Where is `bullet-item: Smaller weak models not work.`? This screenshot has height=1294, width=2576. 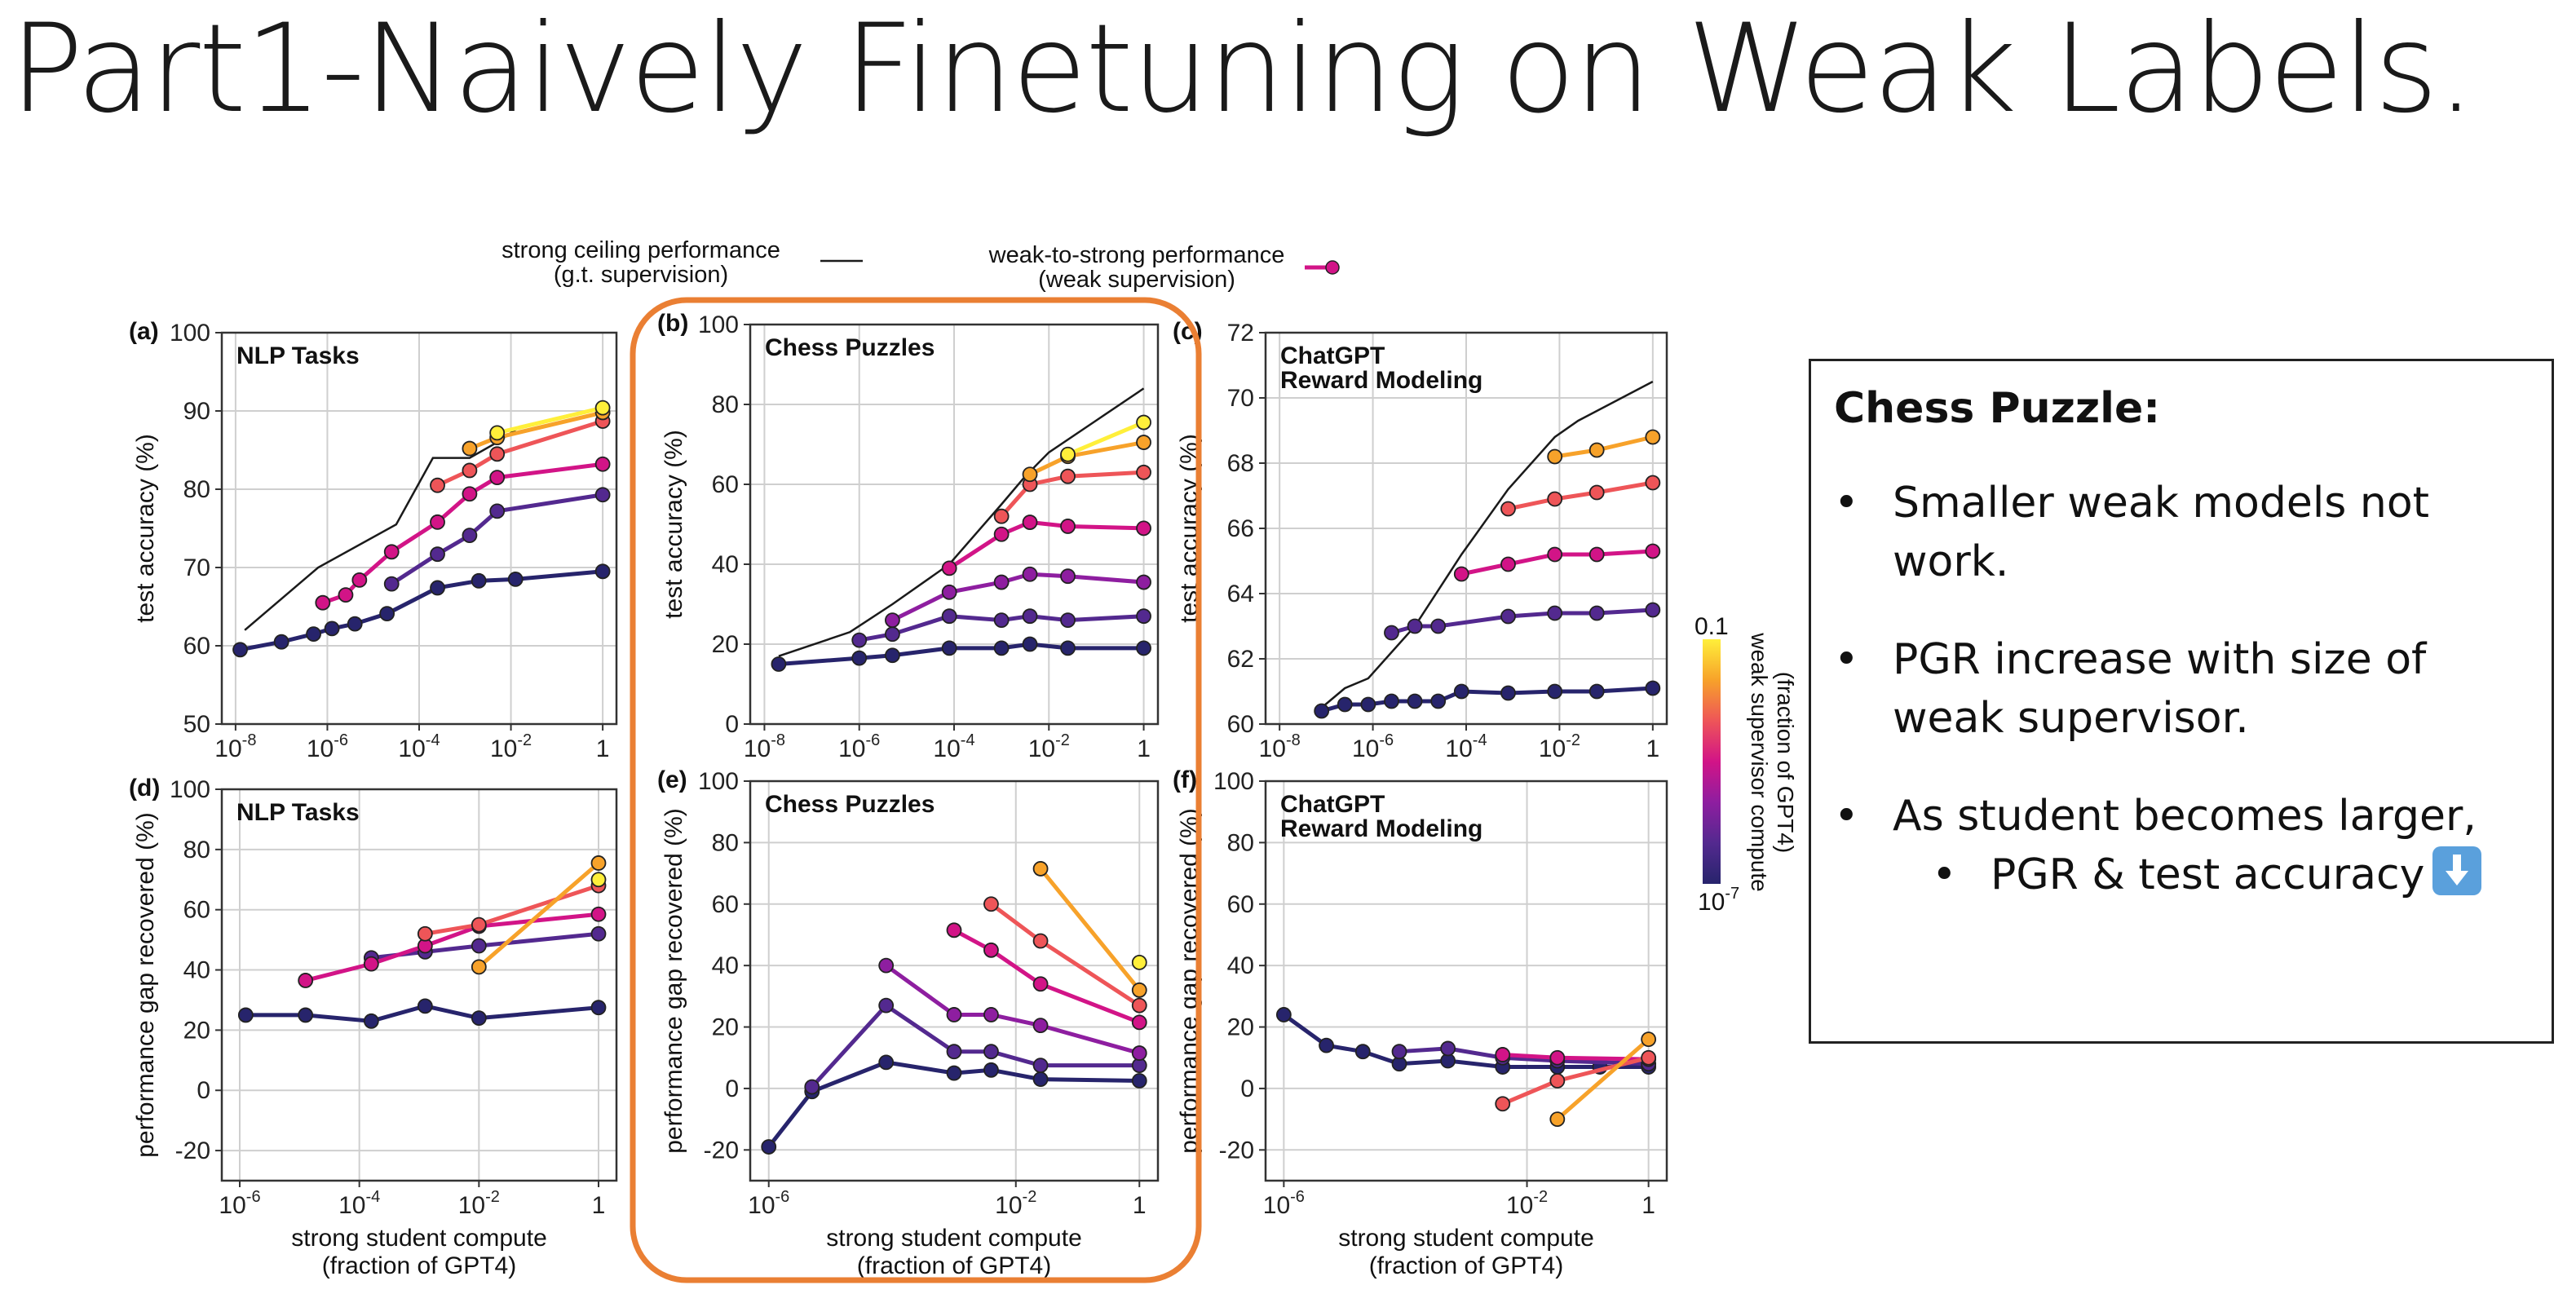
bullet-item: Smaller weak models not work. is located at coordinates (2181, 532).